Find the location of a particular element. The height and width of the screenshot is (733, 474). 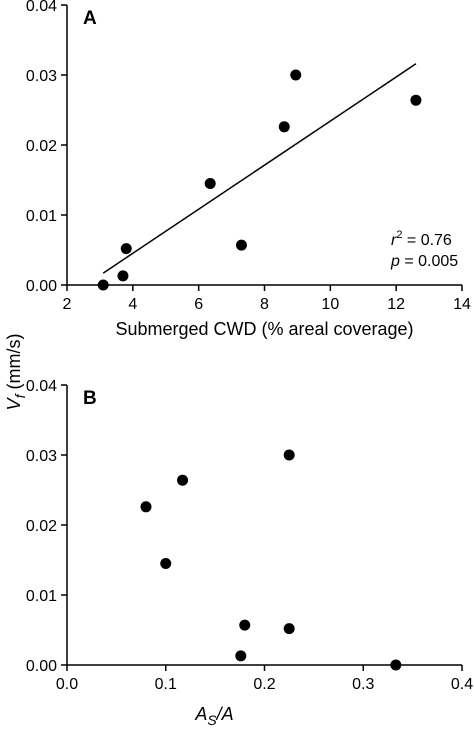

p-value: = 0.005 is located at coordinates (429, 261).